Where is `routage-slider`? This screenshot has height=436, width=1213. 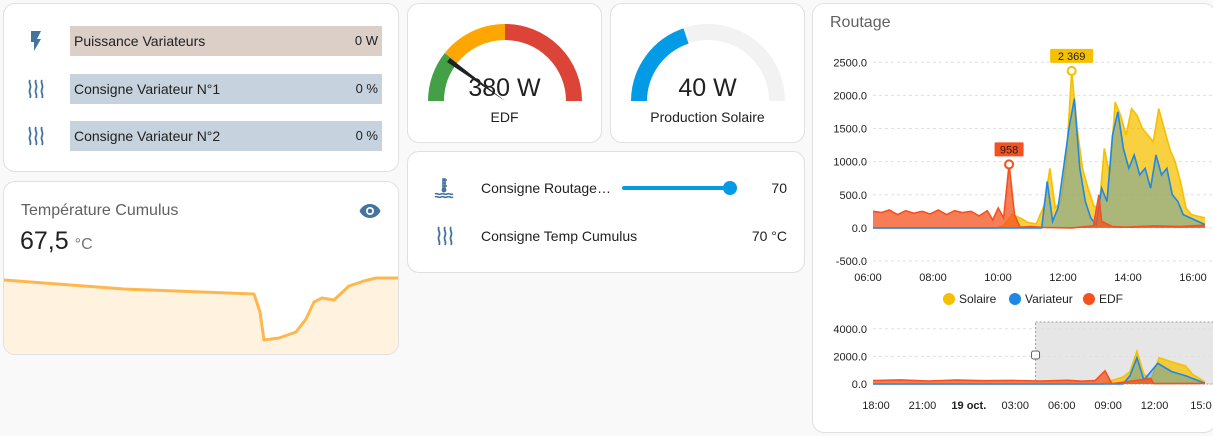
routage-slider is located at coordinates (679, 188).